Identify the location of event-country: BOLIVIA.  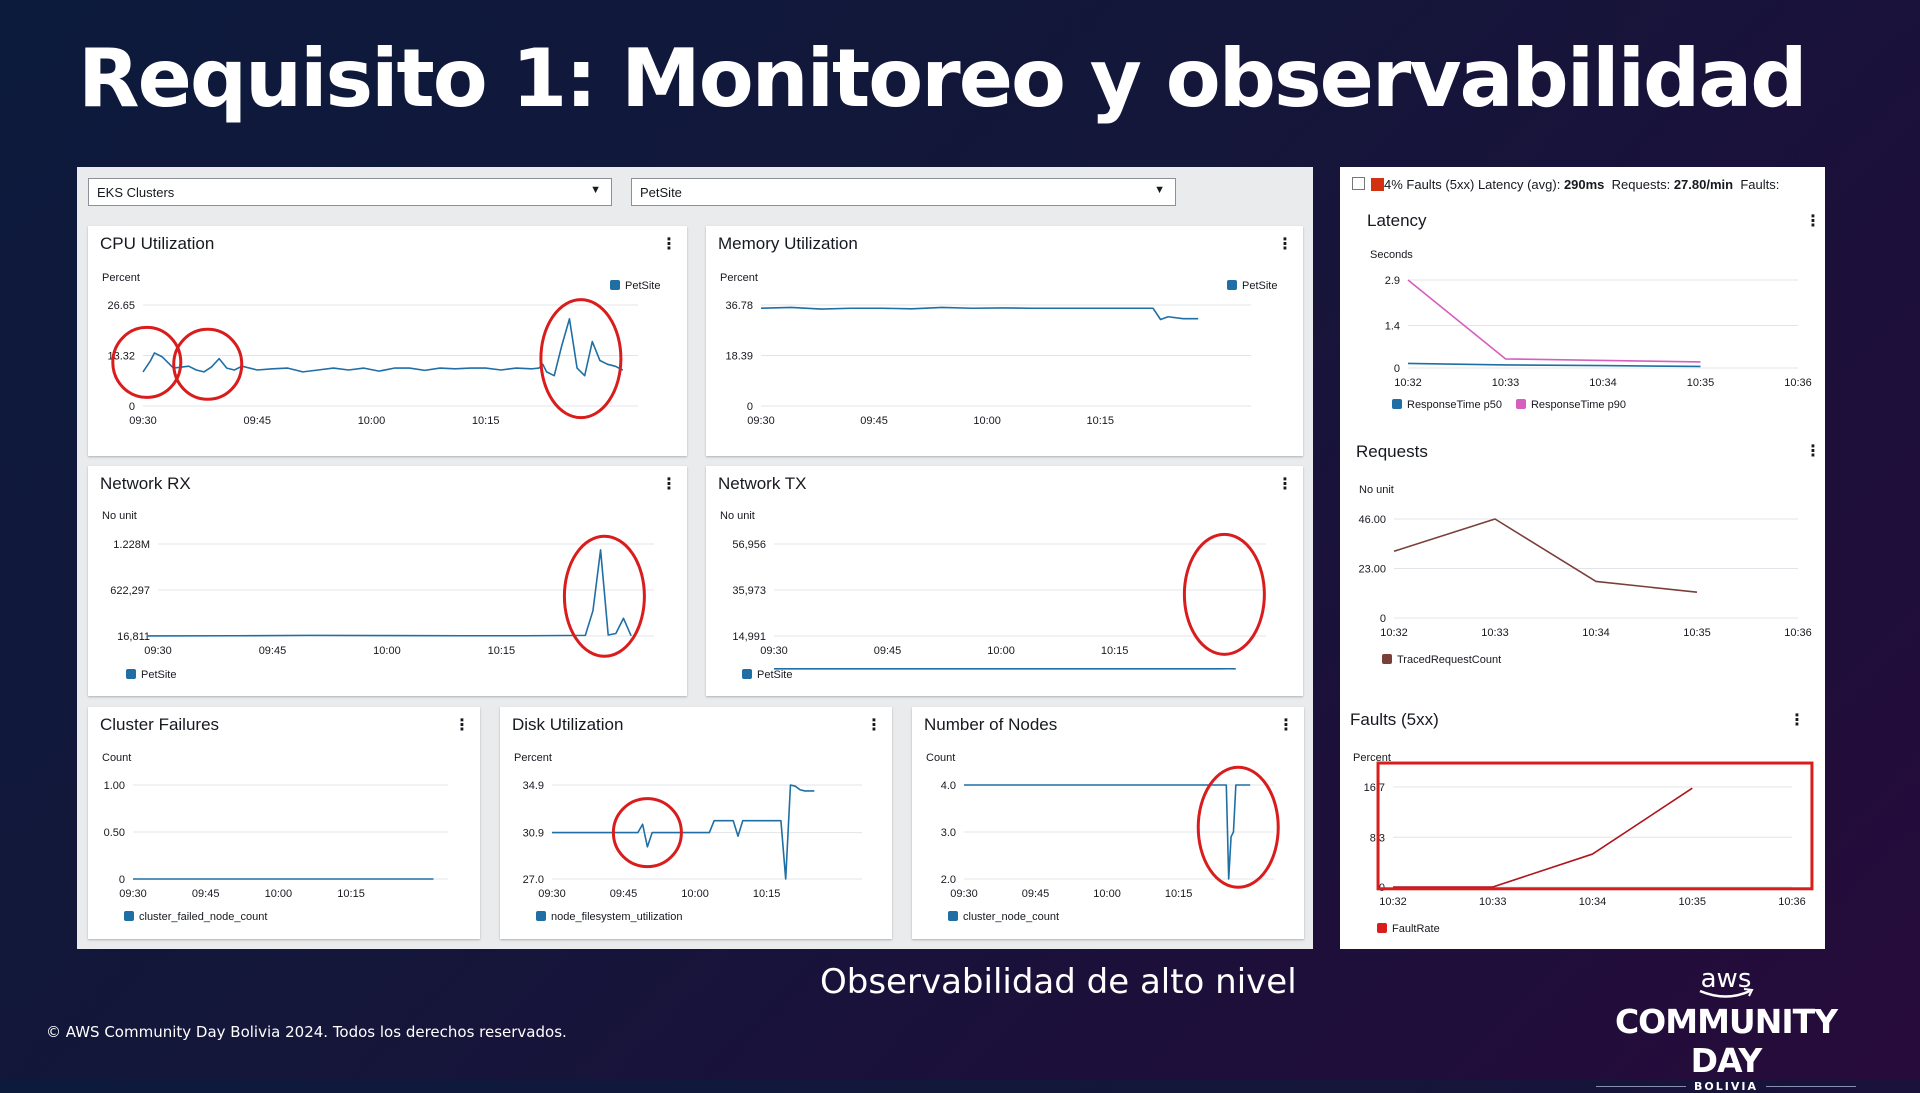
(1726, 1086).